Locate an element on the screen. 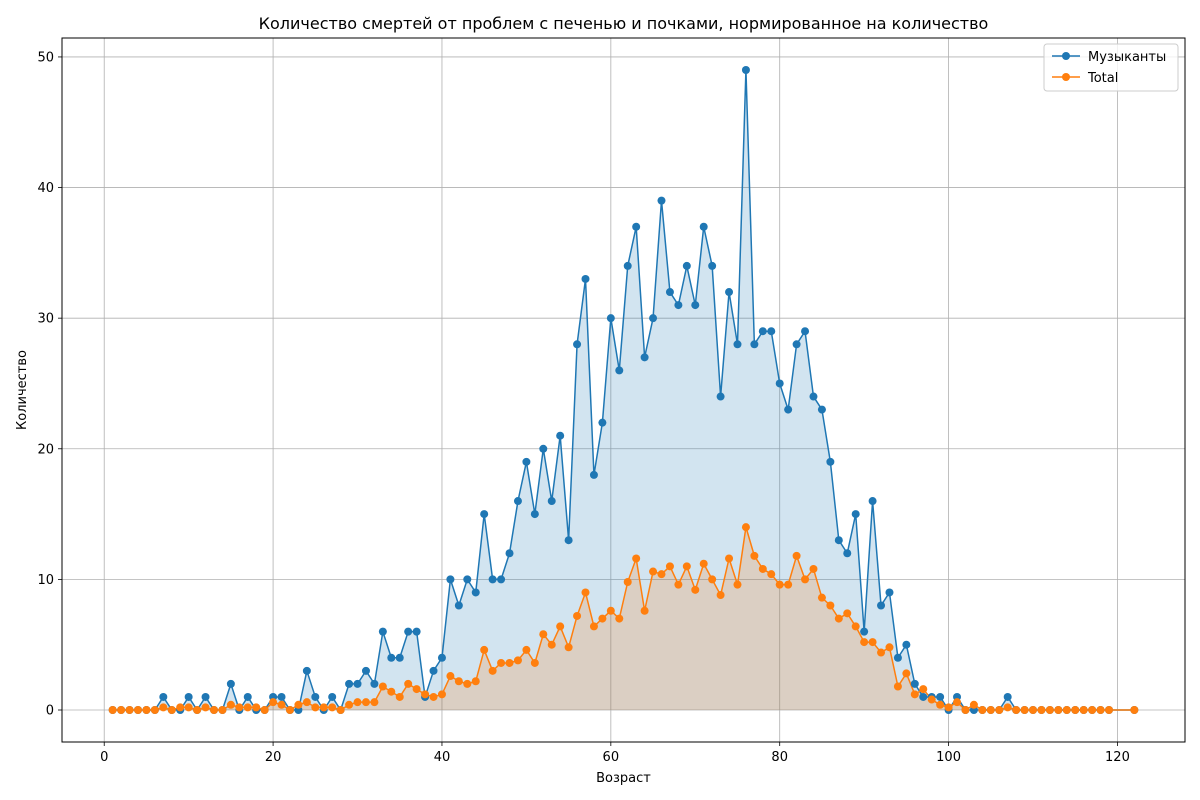 The height and width of the screenshot is (800, 1200). legend-label-musicians: Музыканты is located at coordinates (1127, 57).